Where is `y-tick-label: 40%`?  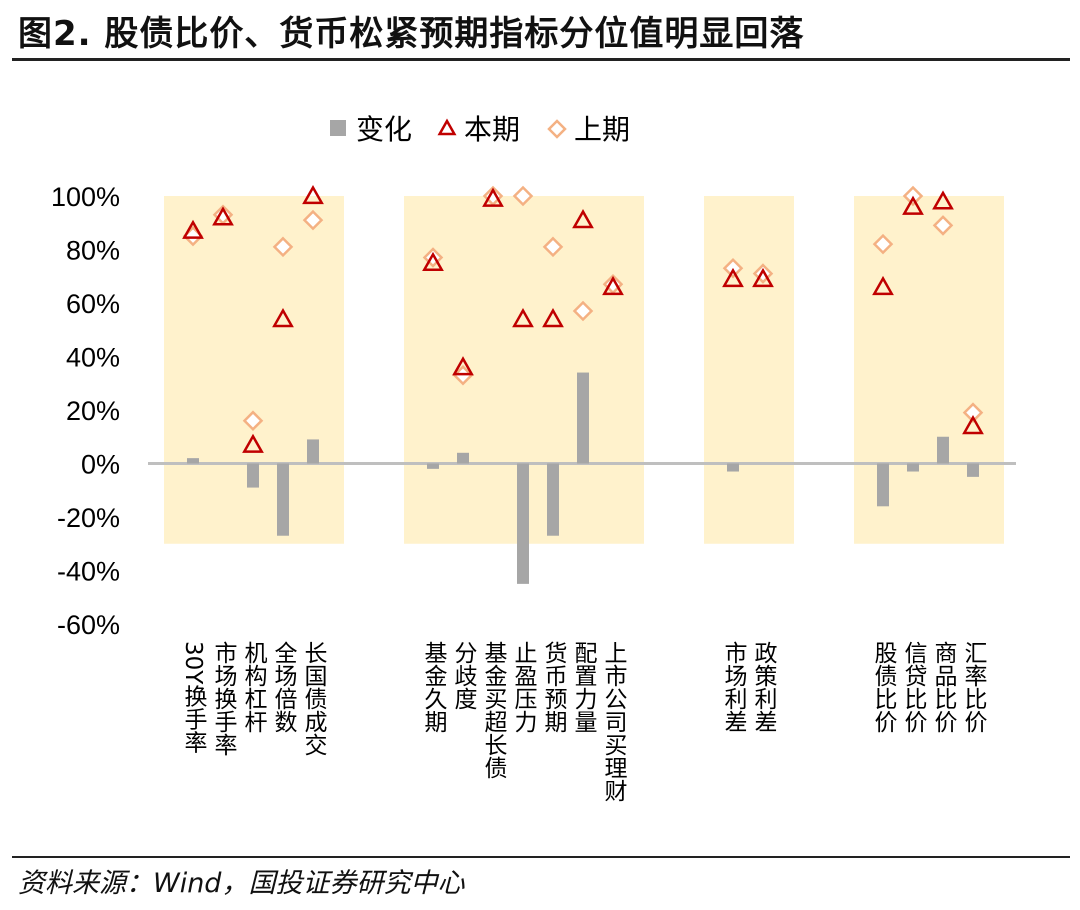
y-tick-label: 40% is located at coordinates (93, 358).